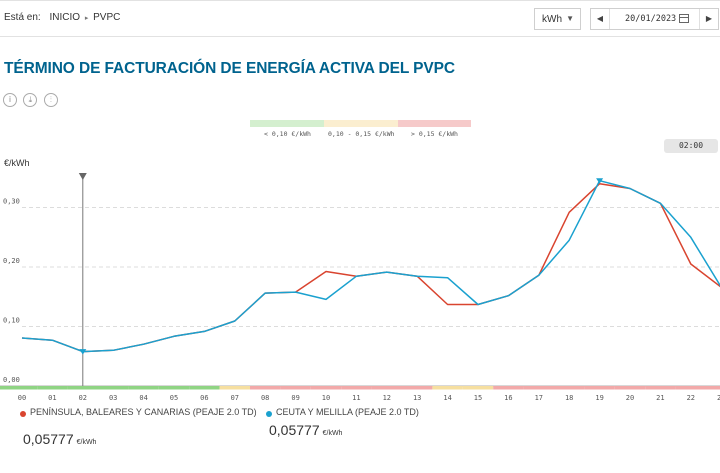 The width and height of the screenshot is (720, 473). What do you see at coordinates (434, 134) in the screenshot?
I see `legend-label-high: > 0,15 €/kWh` at bounding box center [434, 134].